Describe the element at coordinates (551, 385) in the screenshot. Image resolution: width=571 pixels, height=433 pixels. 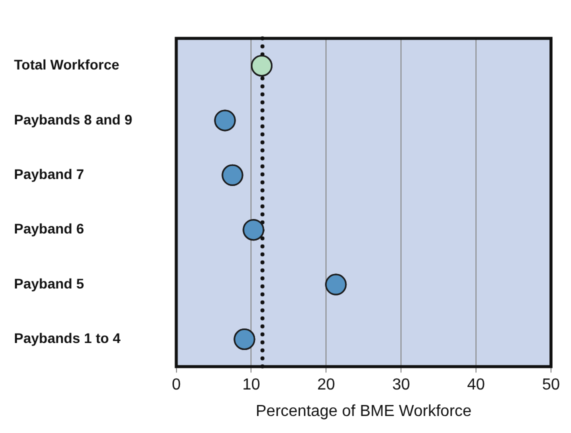
I see `x-tick-label: 50` at that location.